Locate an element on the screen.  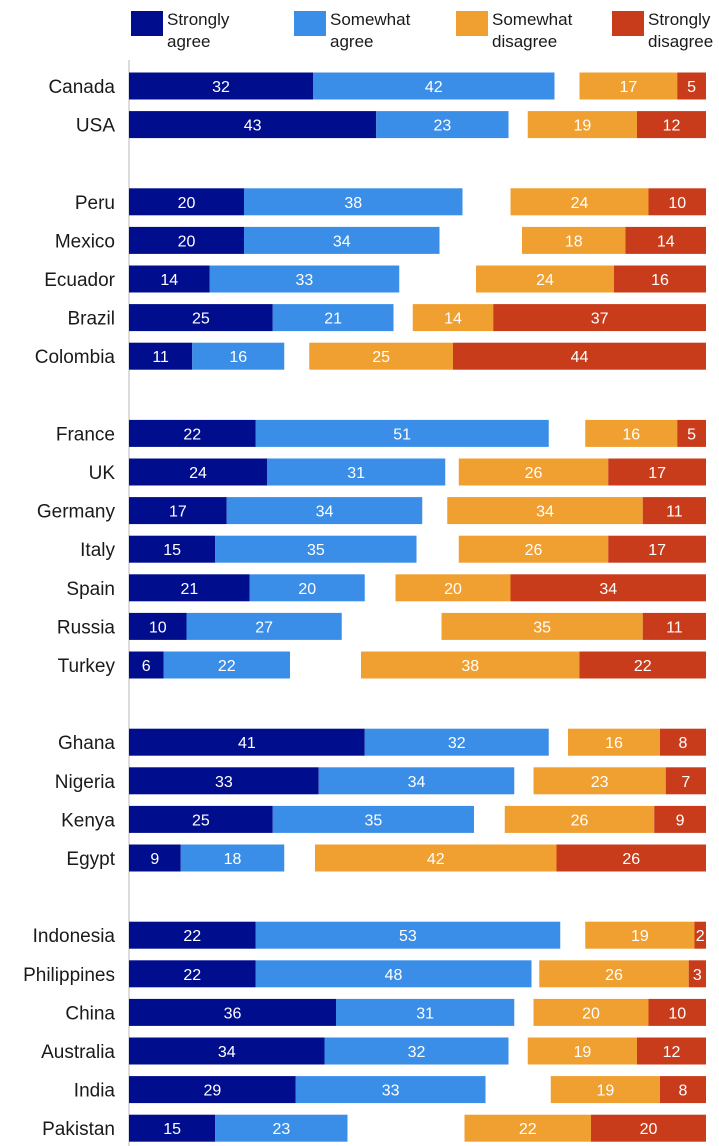
value-label: 36 is located at coordinates (233, 1013).